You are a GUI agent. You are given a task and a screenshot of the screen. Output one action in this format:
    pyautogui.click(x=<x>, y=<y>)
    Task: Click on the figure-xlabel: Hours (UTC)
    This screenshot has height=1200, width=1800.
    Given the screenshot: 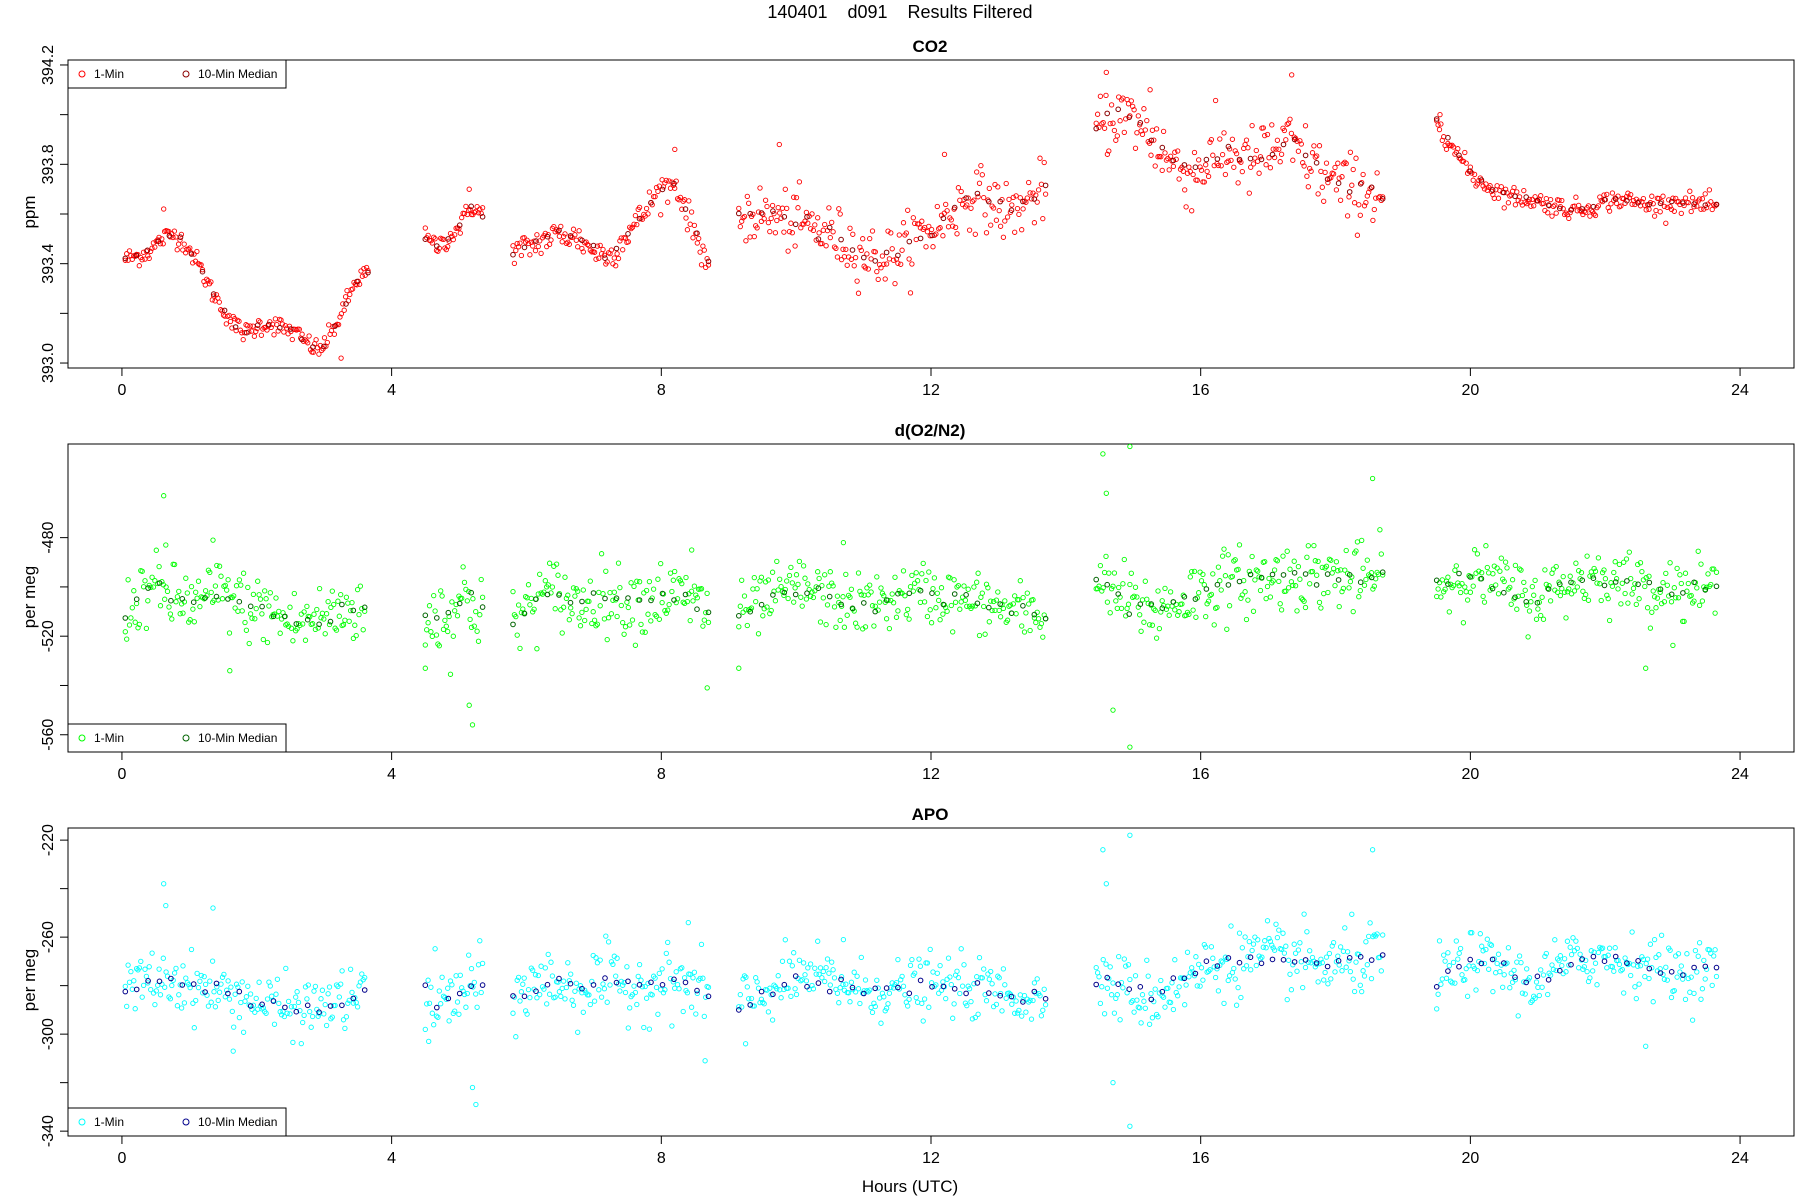 What is the action you would take?
    pyautogui.click(x=910, y=1186)
    